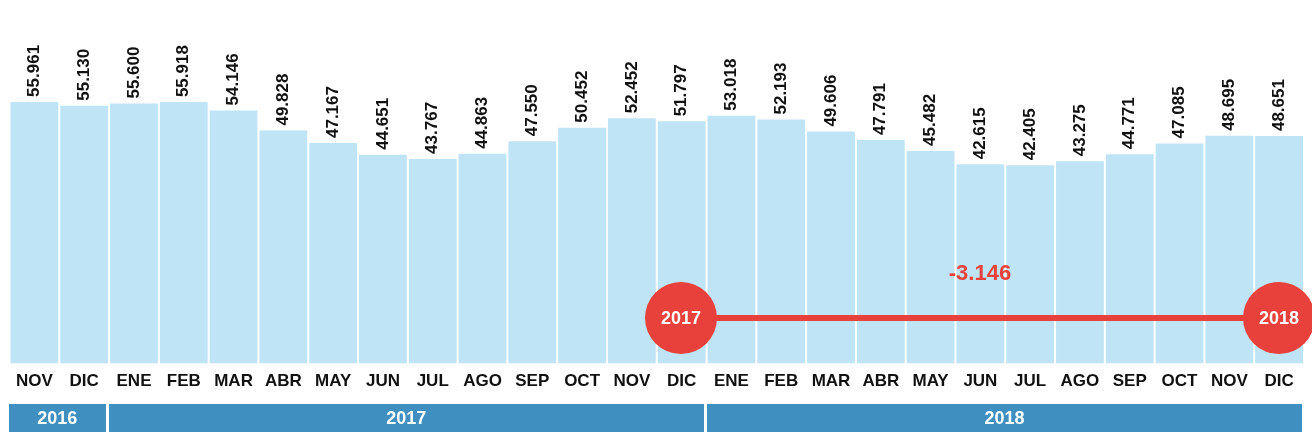 The height and width of the screenshot is (433, 1312). What do you see at coordinates (978, 318) in the screenshot?
I see `connector-with-circles: 2017 2018` at bounding box center [978, 318].